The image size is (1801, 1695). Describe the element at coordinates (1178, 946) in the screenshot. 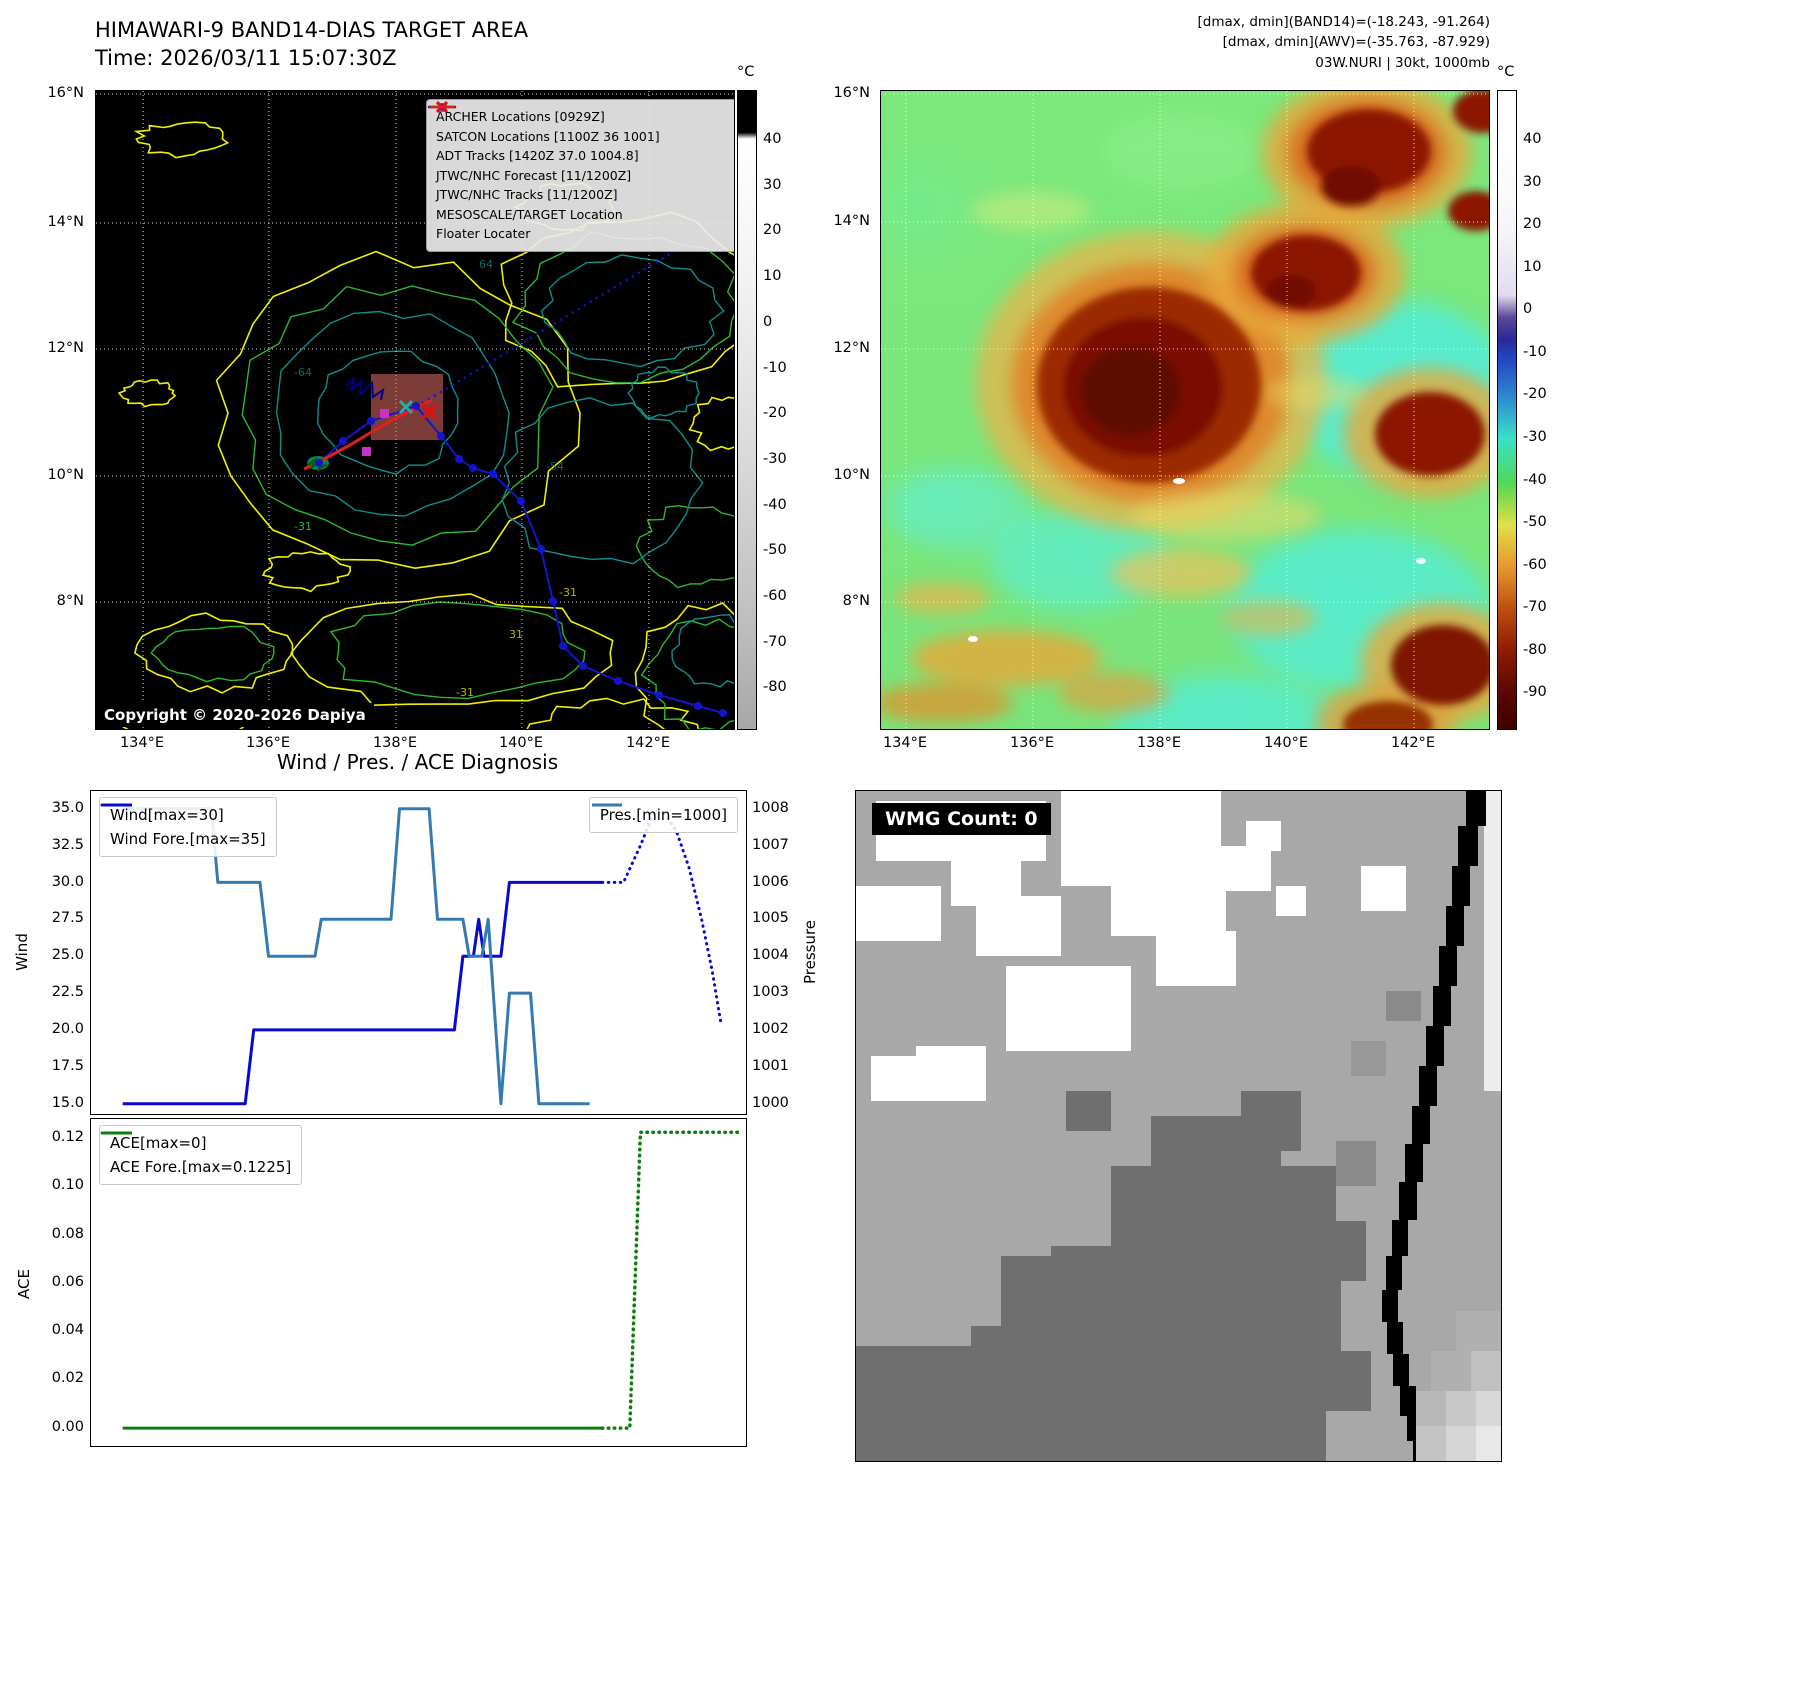

I see `wmg-white-regions` at that location.